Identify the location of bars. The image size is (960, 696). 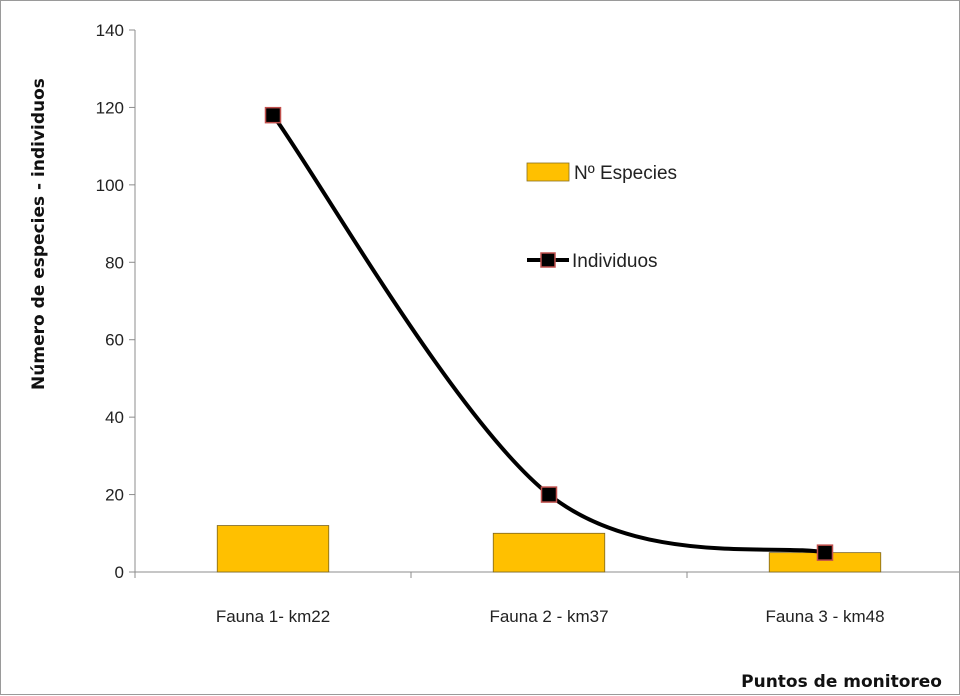
(549, 549).